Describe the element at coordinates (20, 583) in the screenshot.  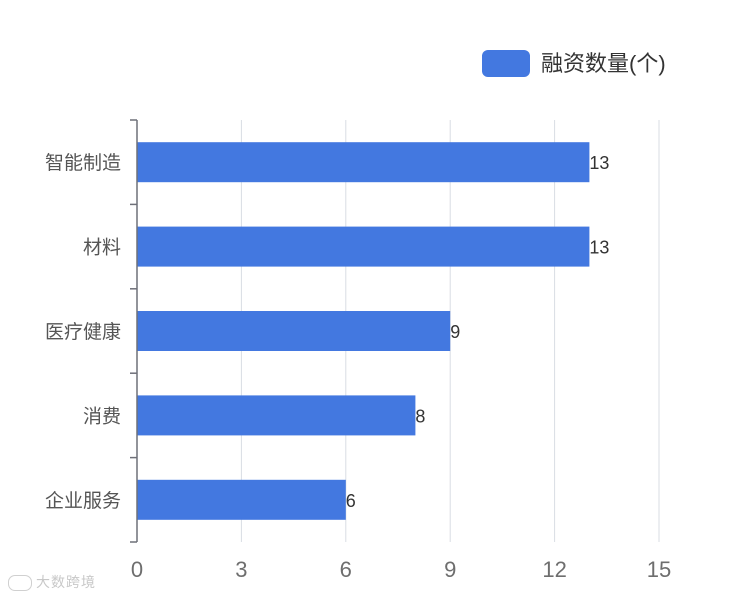
I see `logo-icon` at that location.